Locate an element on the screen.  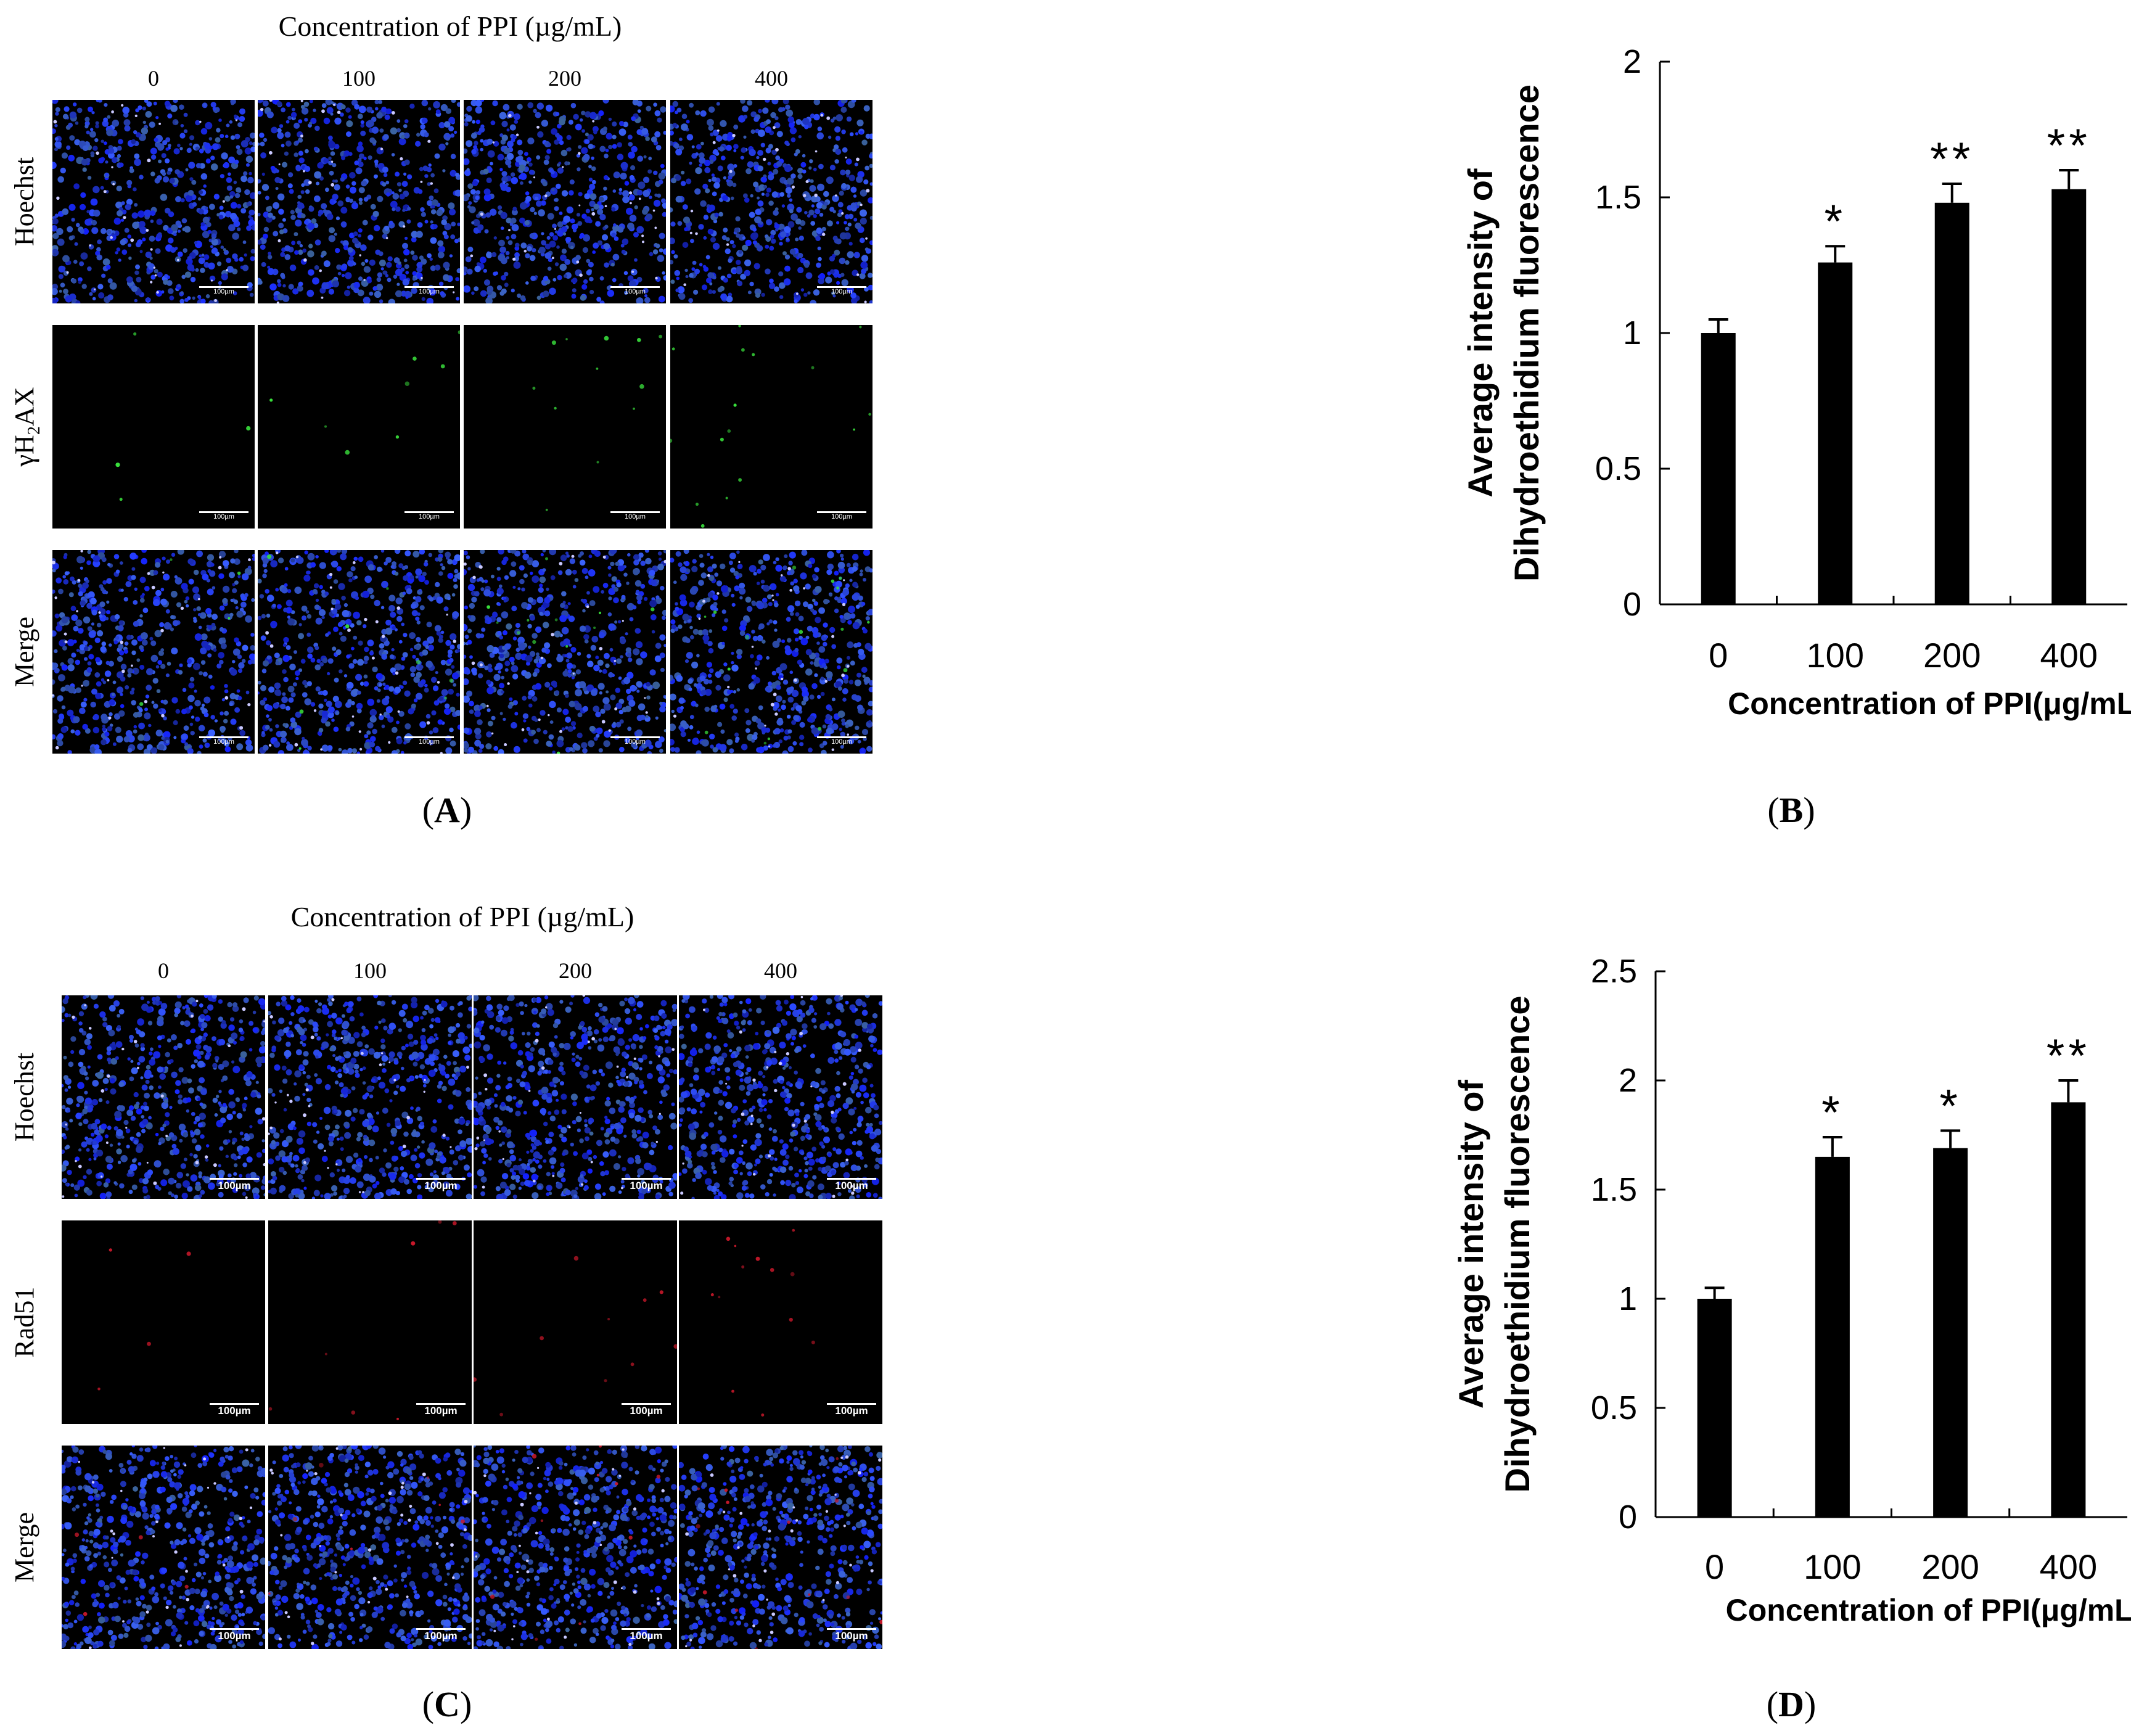
row-label-merge_red: Merge is located at coordinates (24, 1548).